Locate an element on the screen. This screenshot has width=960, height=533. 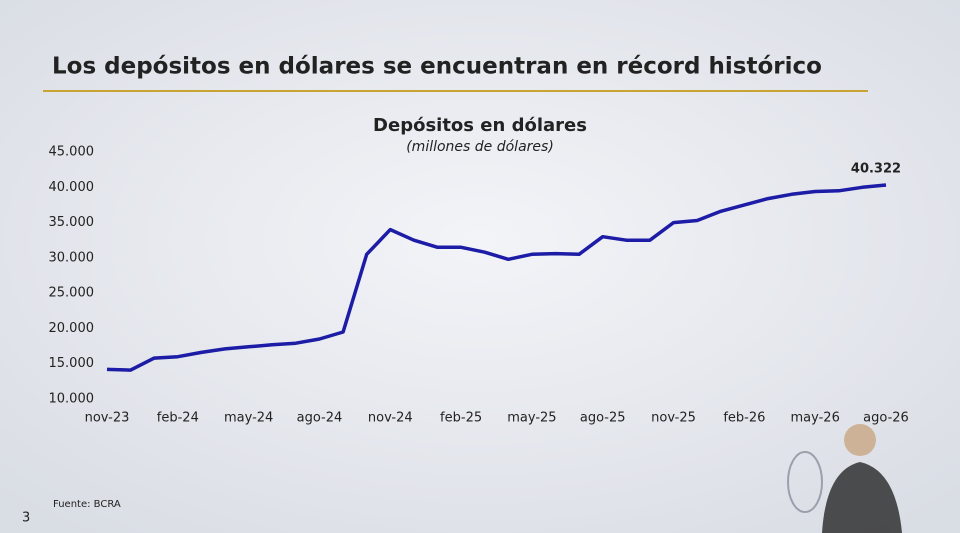
x-tick-label: may-25 is located at coordinates (531, 418).